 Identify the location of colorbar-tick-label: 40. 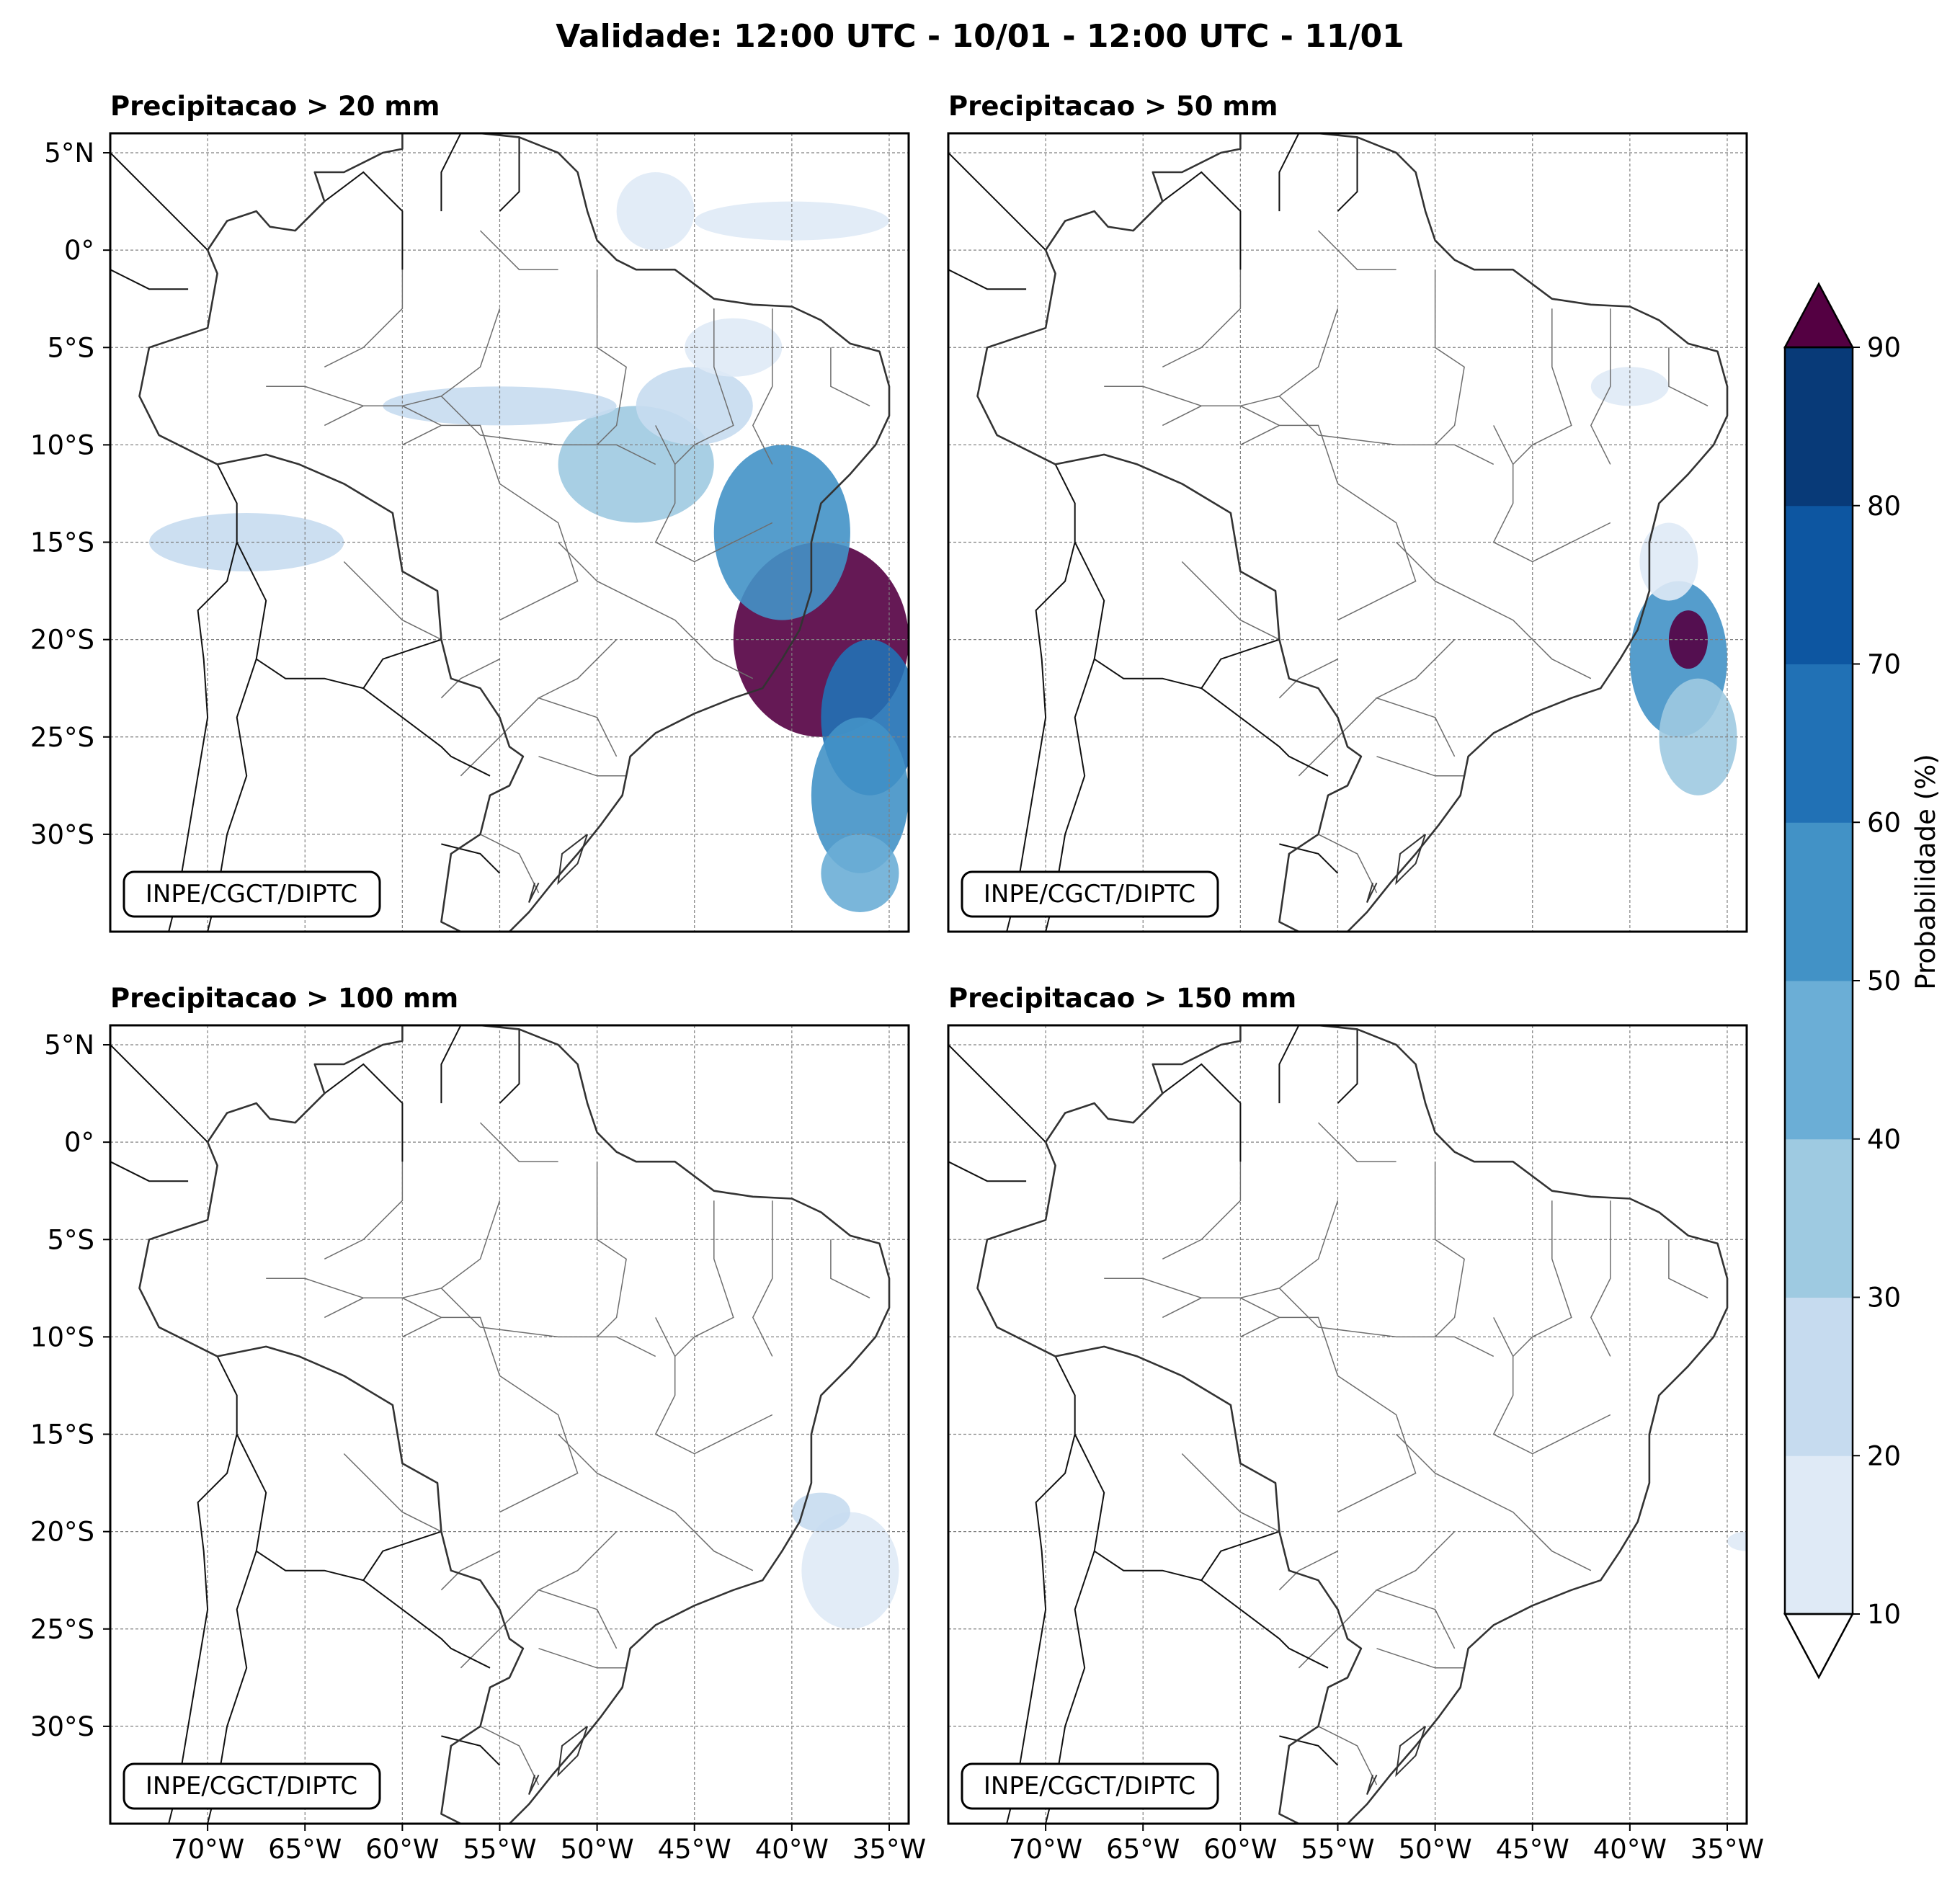
(1884, 1140).